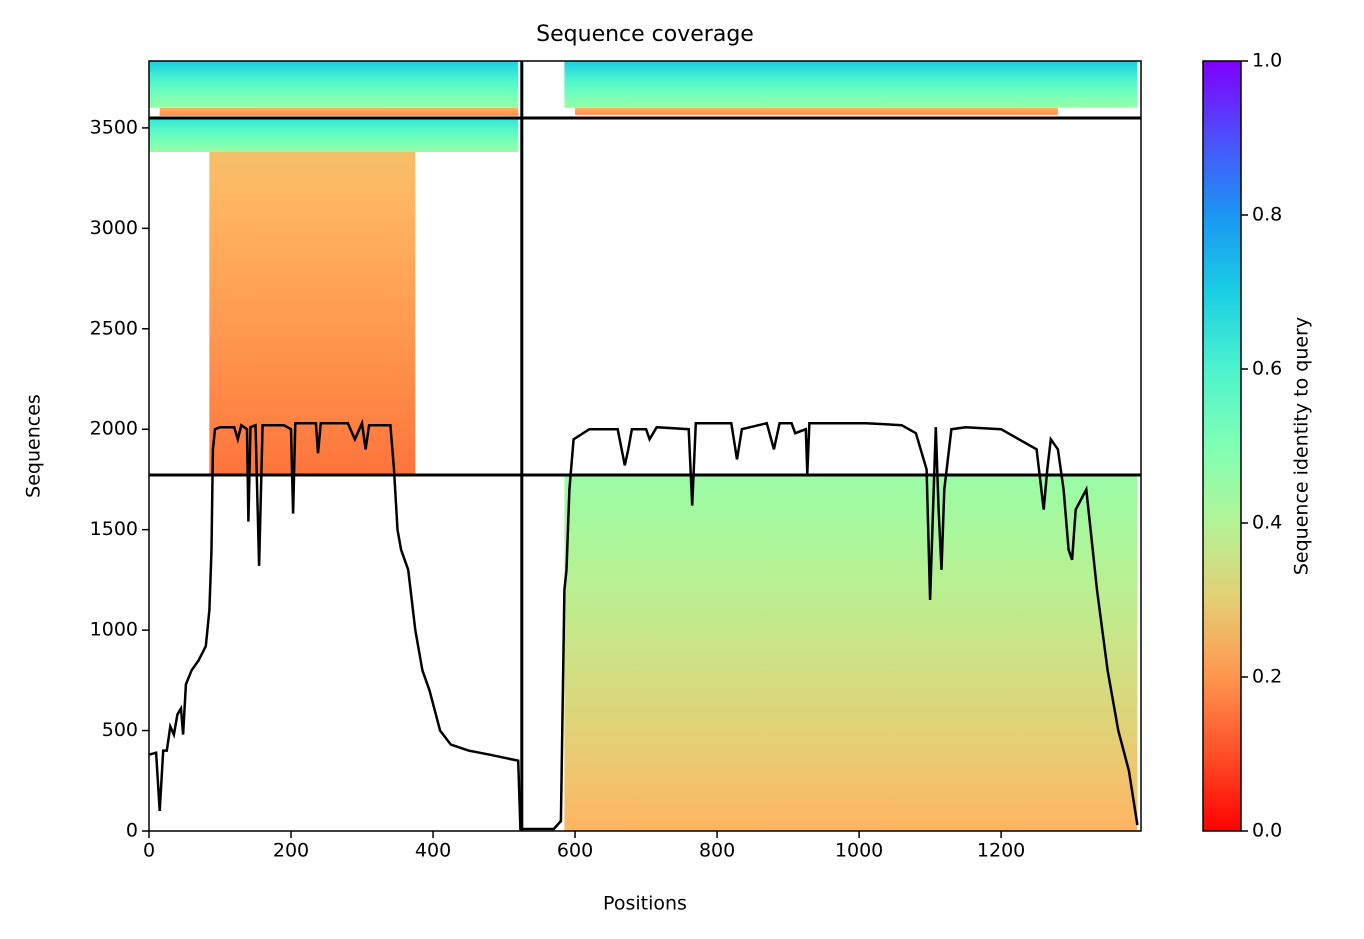 This screenshot has height=939, width=1364. Describe the element at coordinates (114, 328) in the screenshot. I see `y-tick-label: 2500` at that location.